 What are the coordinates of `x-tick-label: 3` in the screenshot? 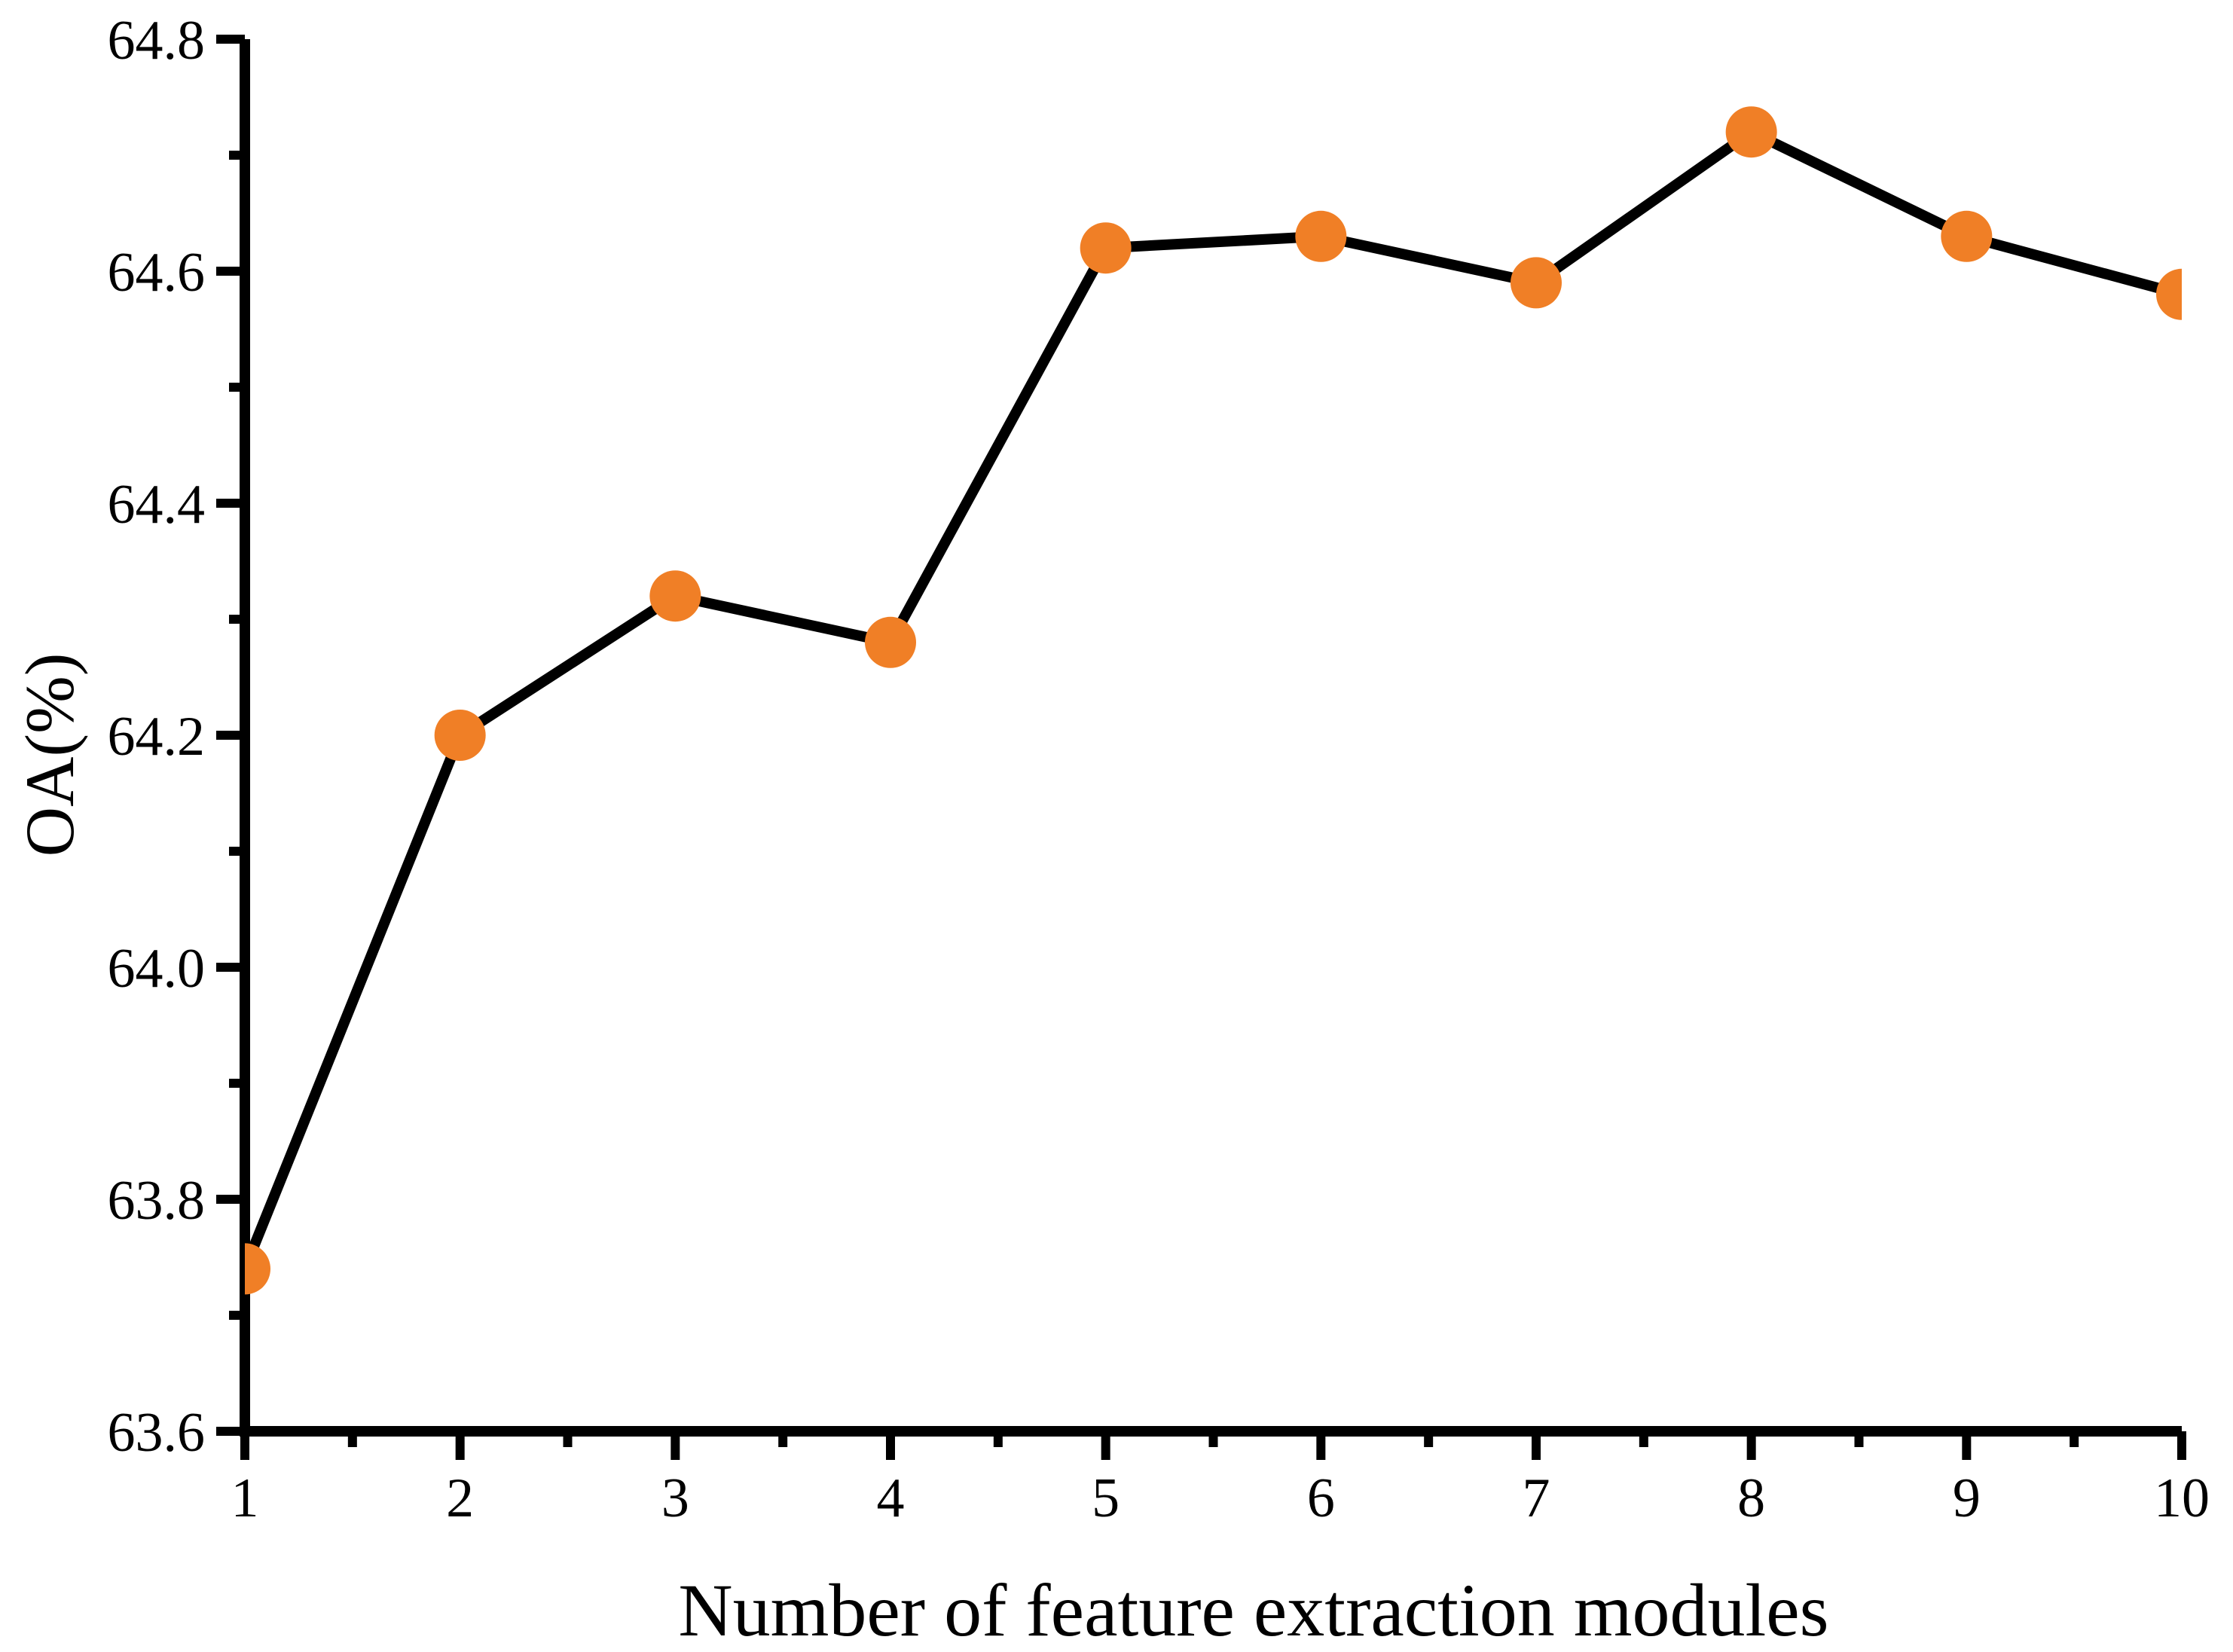 It's located at (675, 1498).